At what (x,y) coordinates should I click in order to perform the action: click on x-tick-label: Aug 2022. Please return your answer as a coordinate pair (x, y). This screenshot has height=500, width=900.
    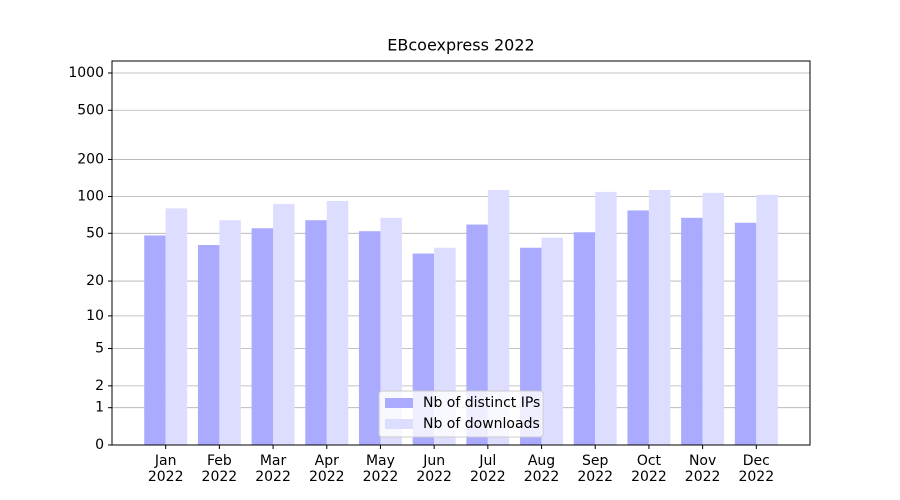
    Looking at the image, I should click on (541, 469).